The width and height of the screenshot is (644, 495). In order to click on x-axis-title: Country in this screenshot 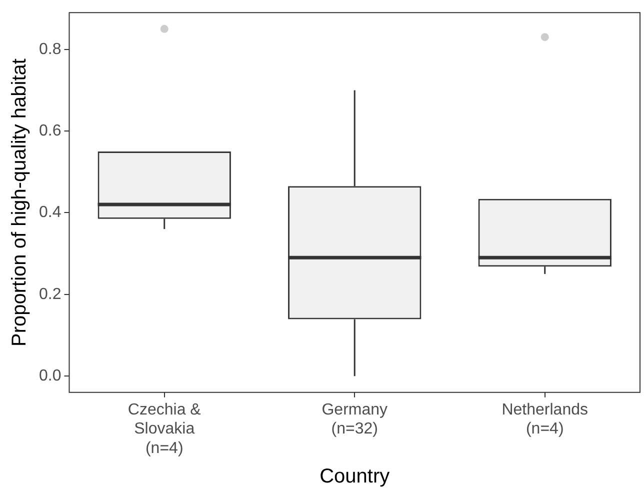, I will do `click(355, 477)`.